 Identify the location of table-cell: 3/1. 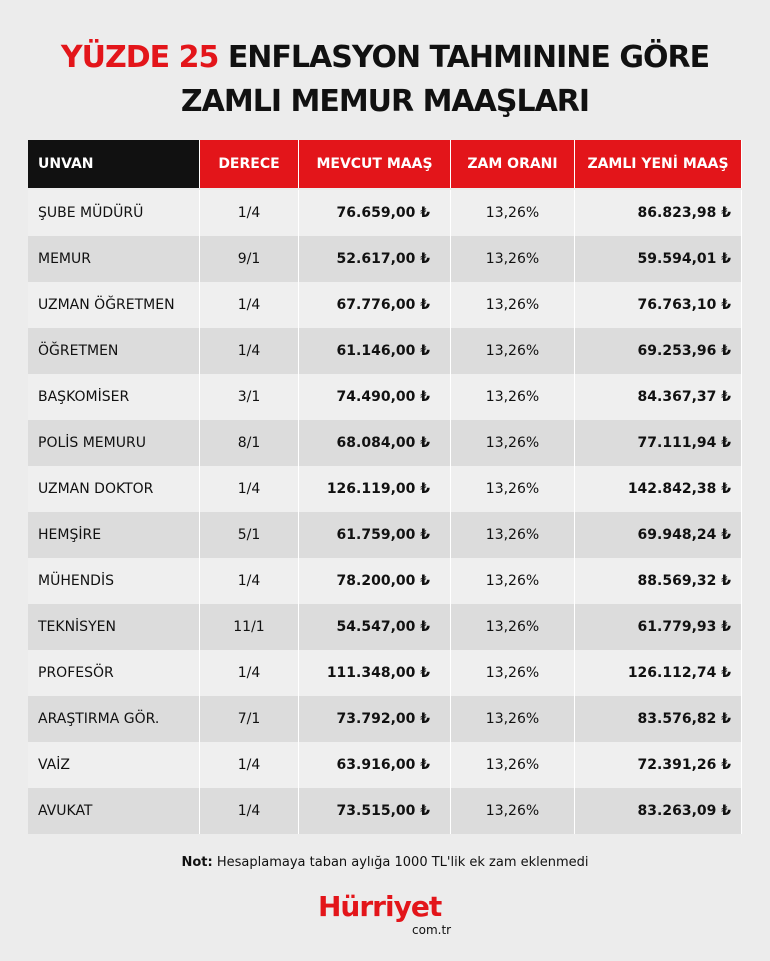
(249, 397).